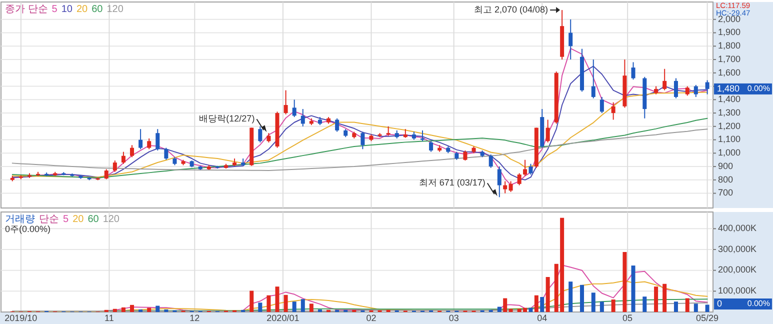 This screenshot has width=773, height=324. Describe the element at coordinates (729, 112) in the screenshot. I see `y-tick-label: 1,300` at that location.